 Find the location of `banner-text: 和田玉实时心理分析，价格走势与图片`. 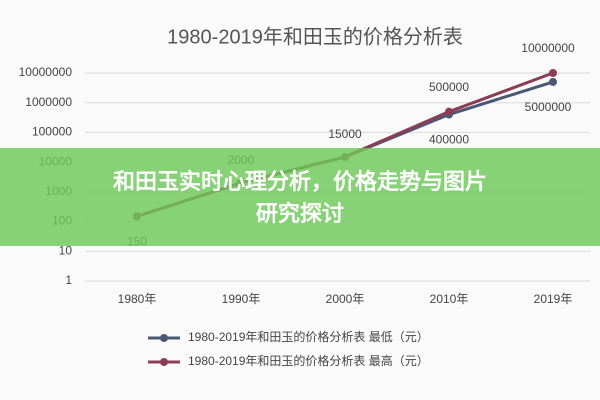

banner-text: 和田玉实时心理分析，价格走势与图片 is located at coordinates (300, 181).